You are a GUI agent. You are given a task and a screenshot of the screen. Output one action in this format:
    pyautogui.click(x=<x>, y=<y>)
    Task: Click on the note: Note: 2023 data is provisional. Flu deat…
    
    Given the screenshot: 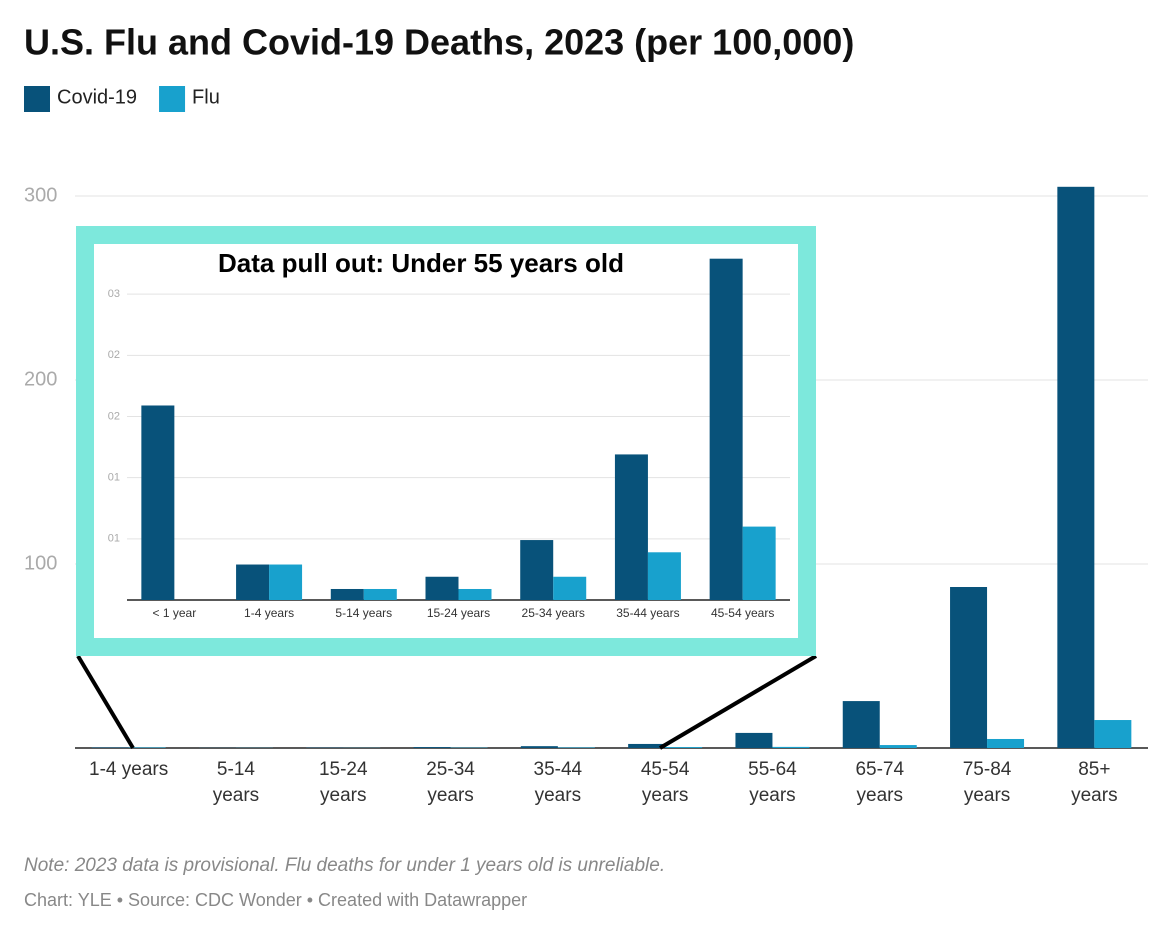 What is the action you would take?
    pyautogui.click(x=344, y=865)
    